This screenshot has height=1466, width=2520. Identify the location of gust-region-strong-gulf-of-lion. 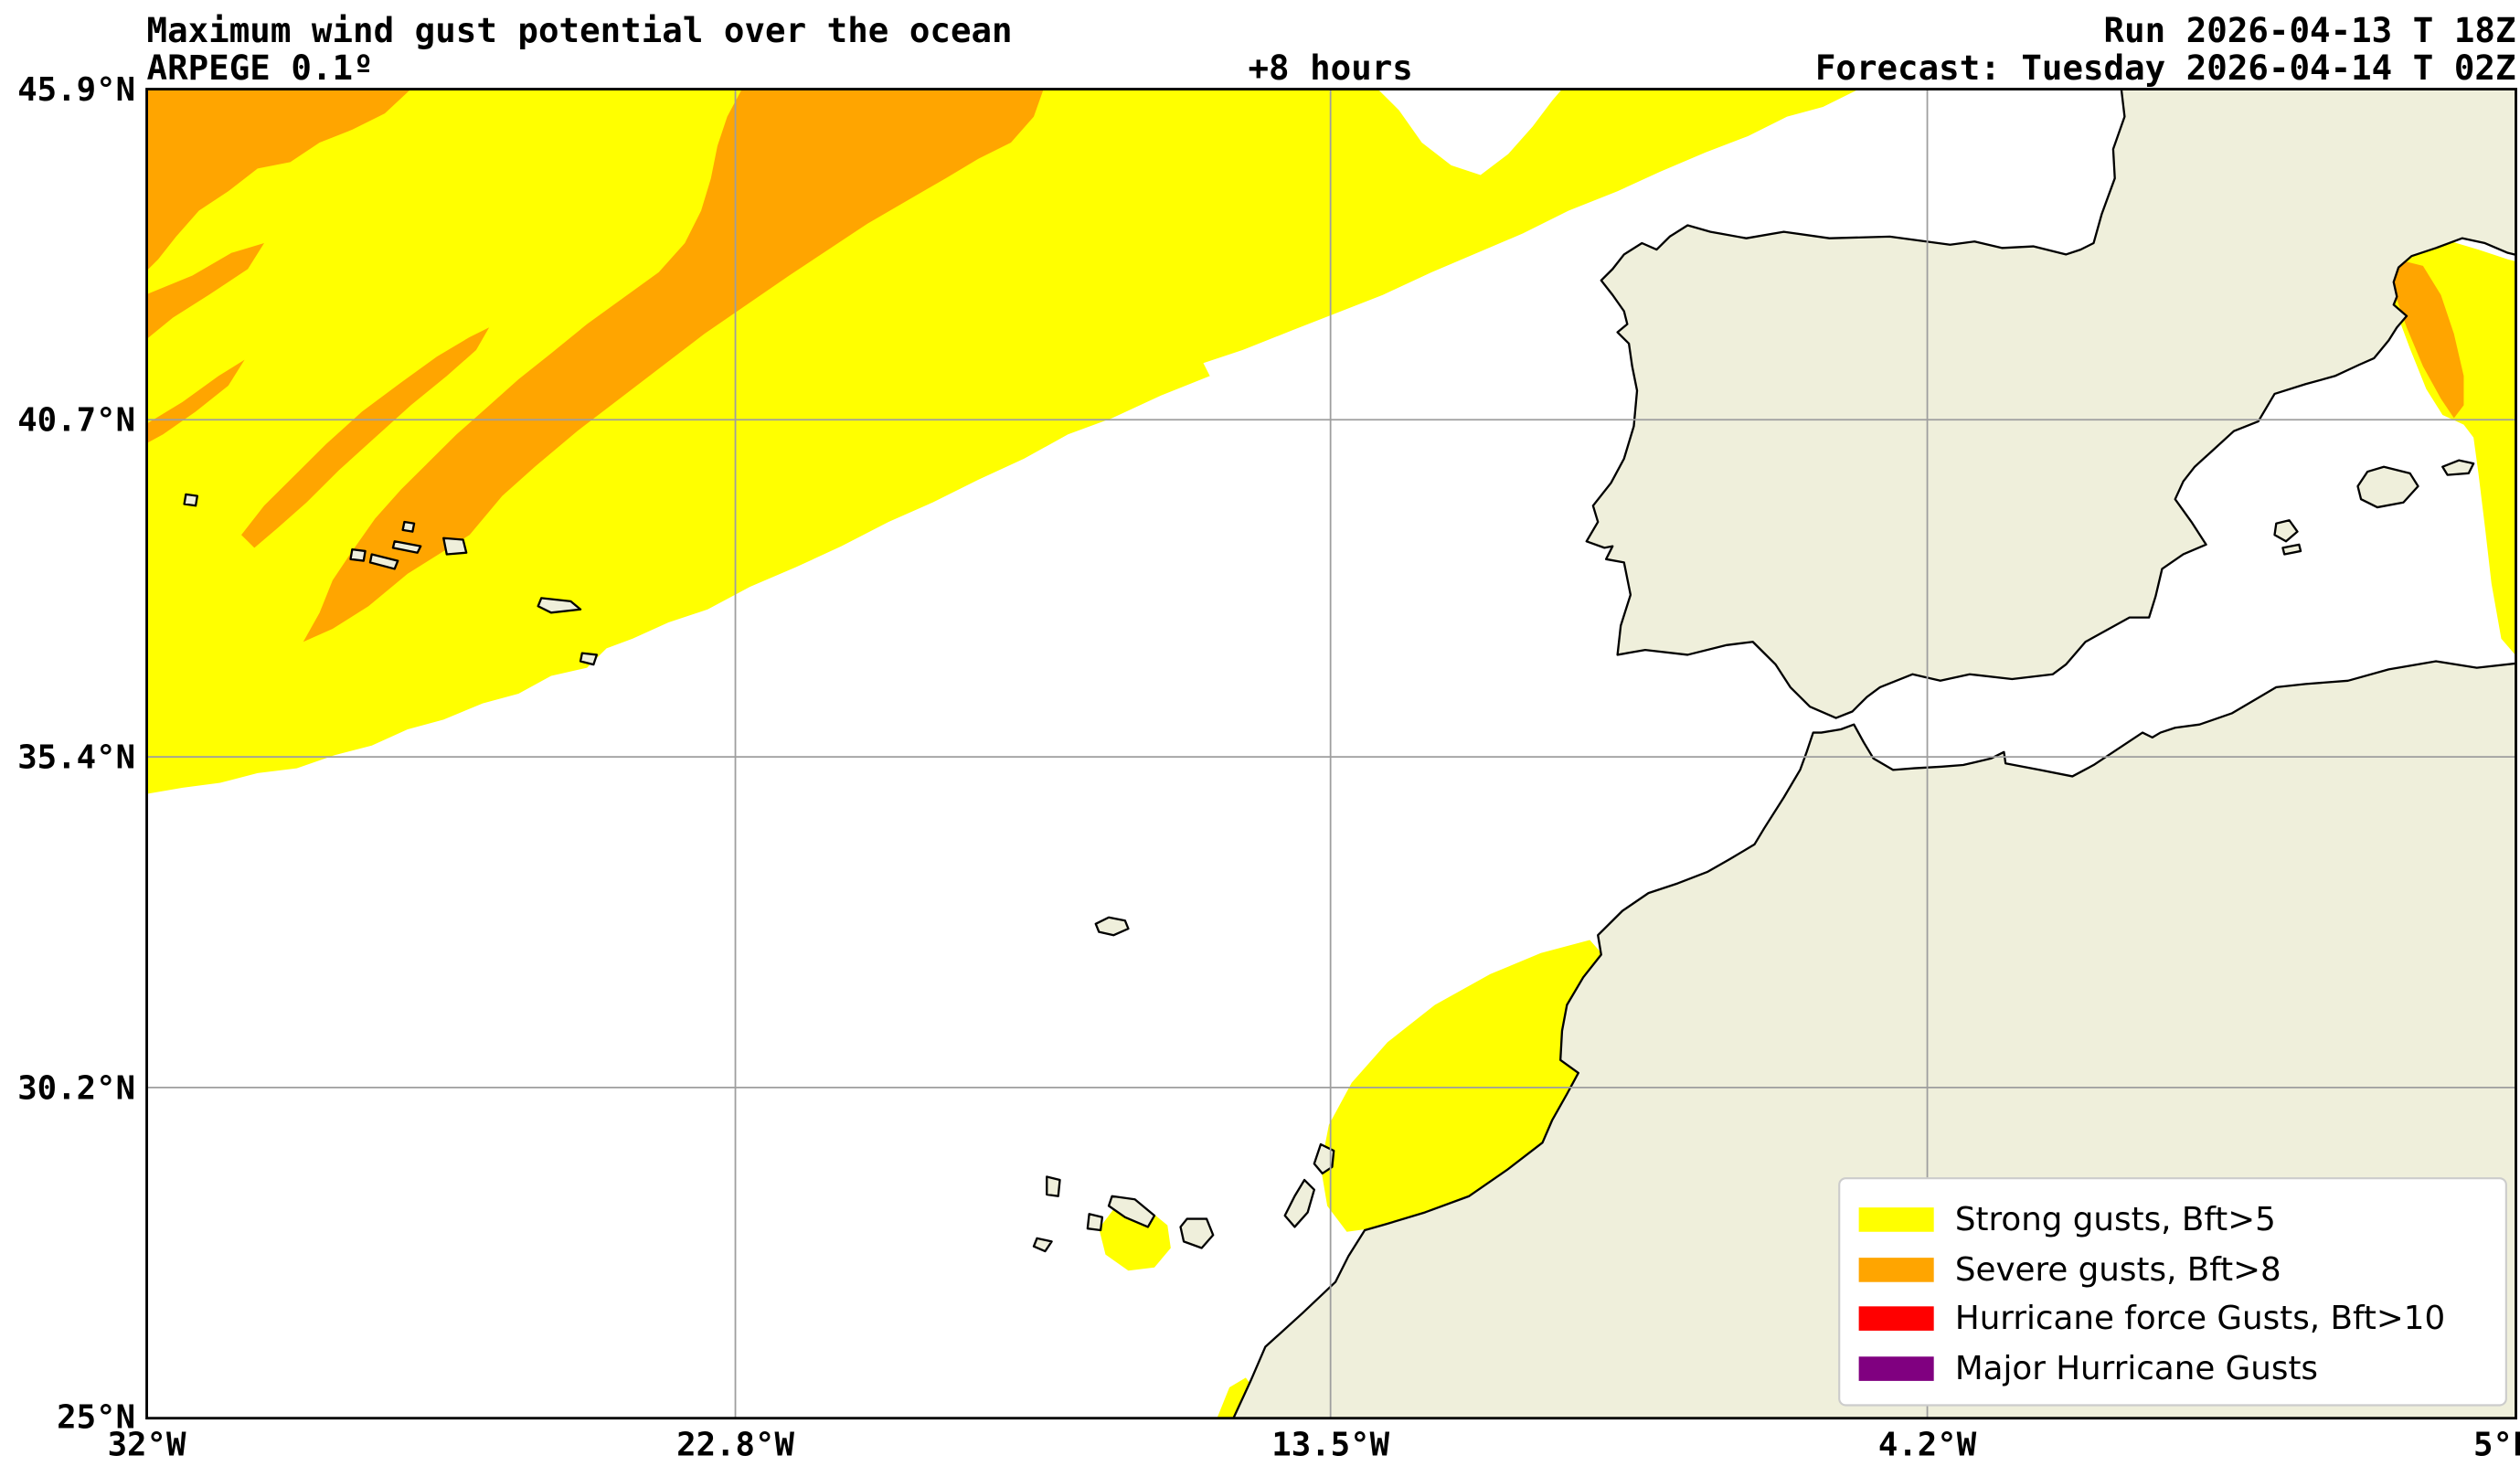
(2445, 447).